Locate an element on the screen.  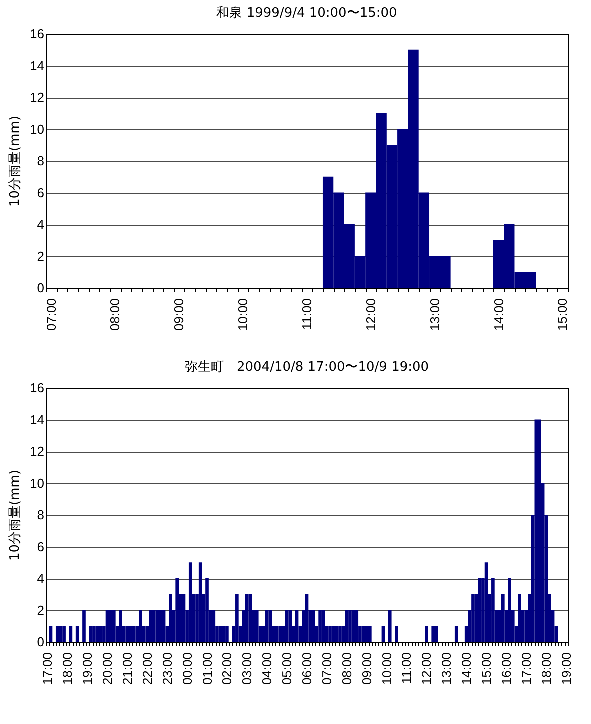
x-tick-label: 23:00 is located at coordinates (167, 669).